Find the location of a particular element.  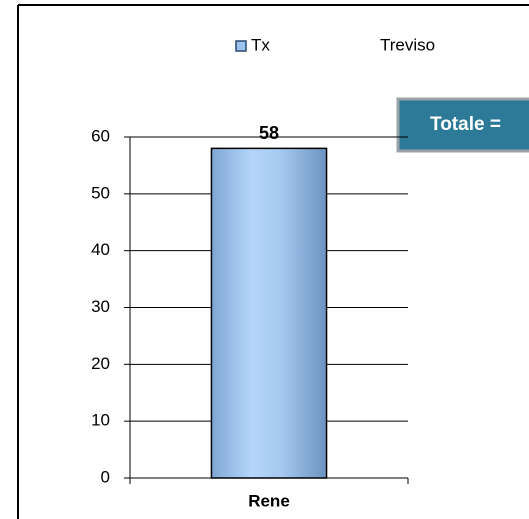

y-tick-label: 20 is located at coordinates (100, 363).